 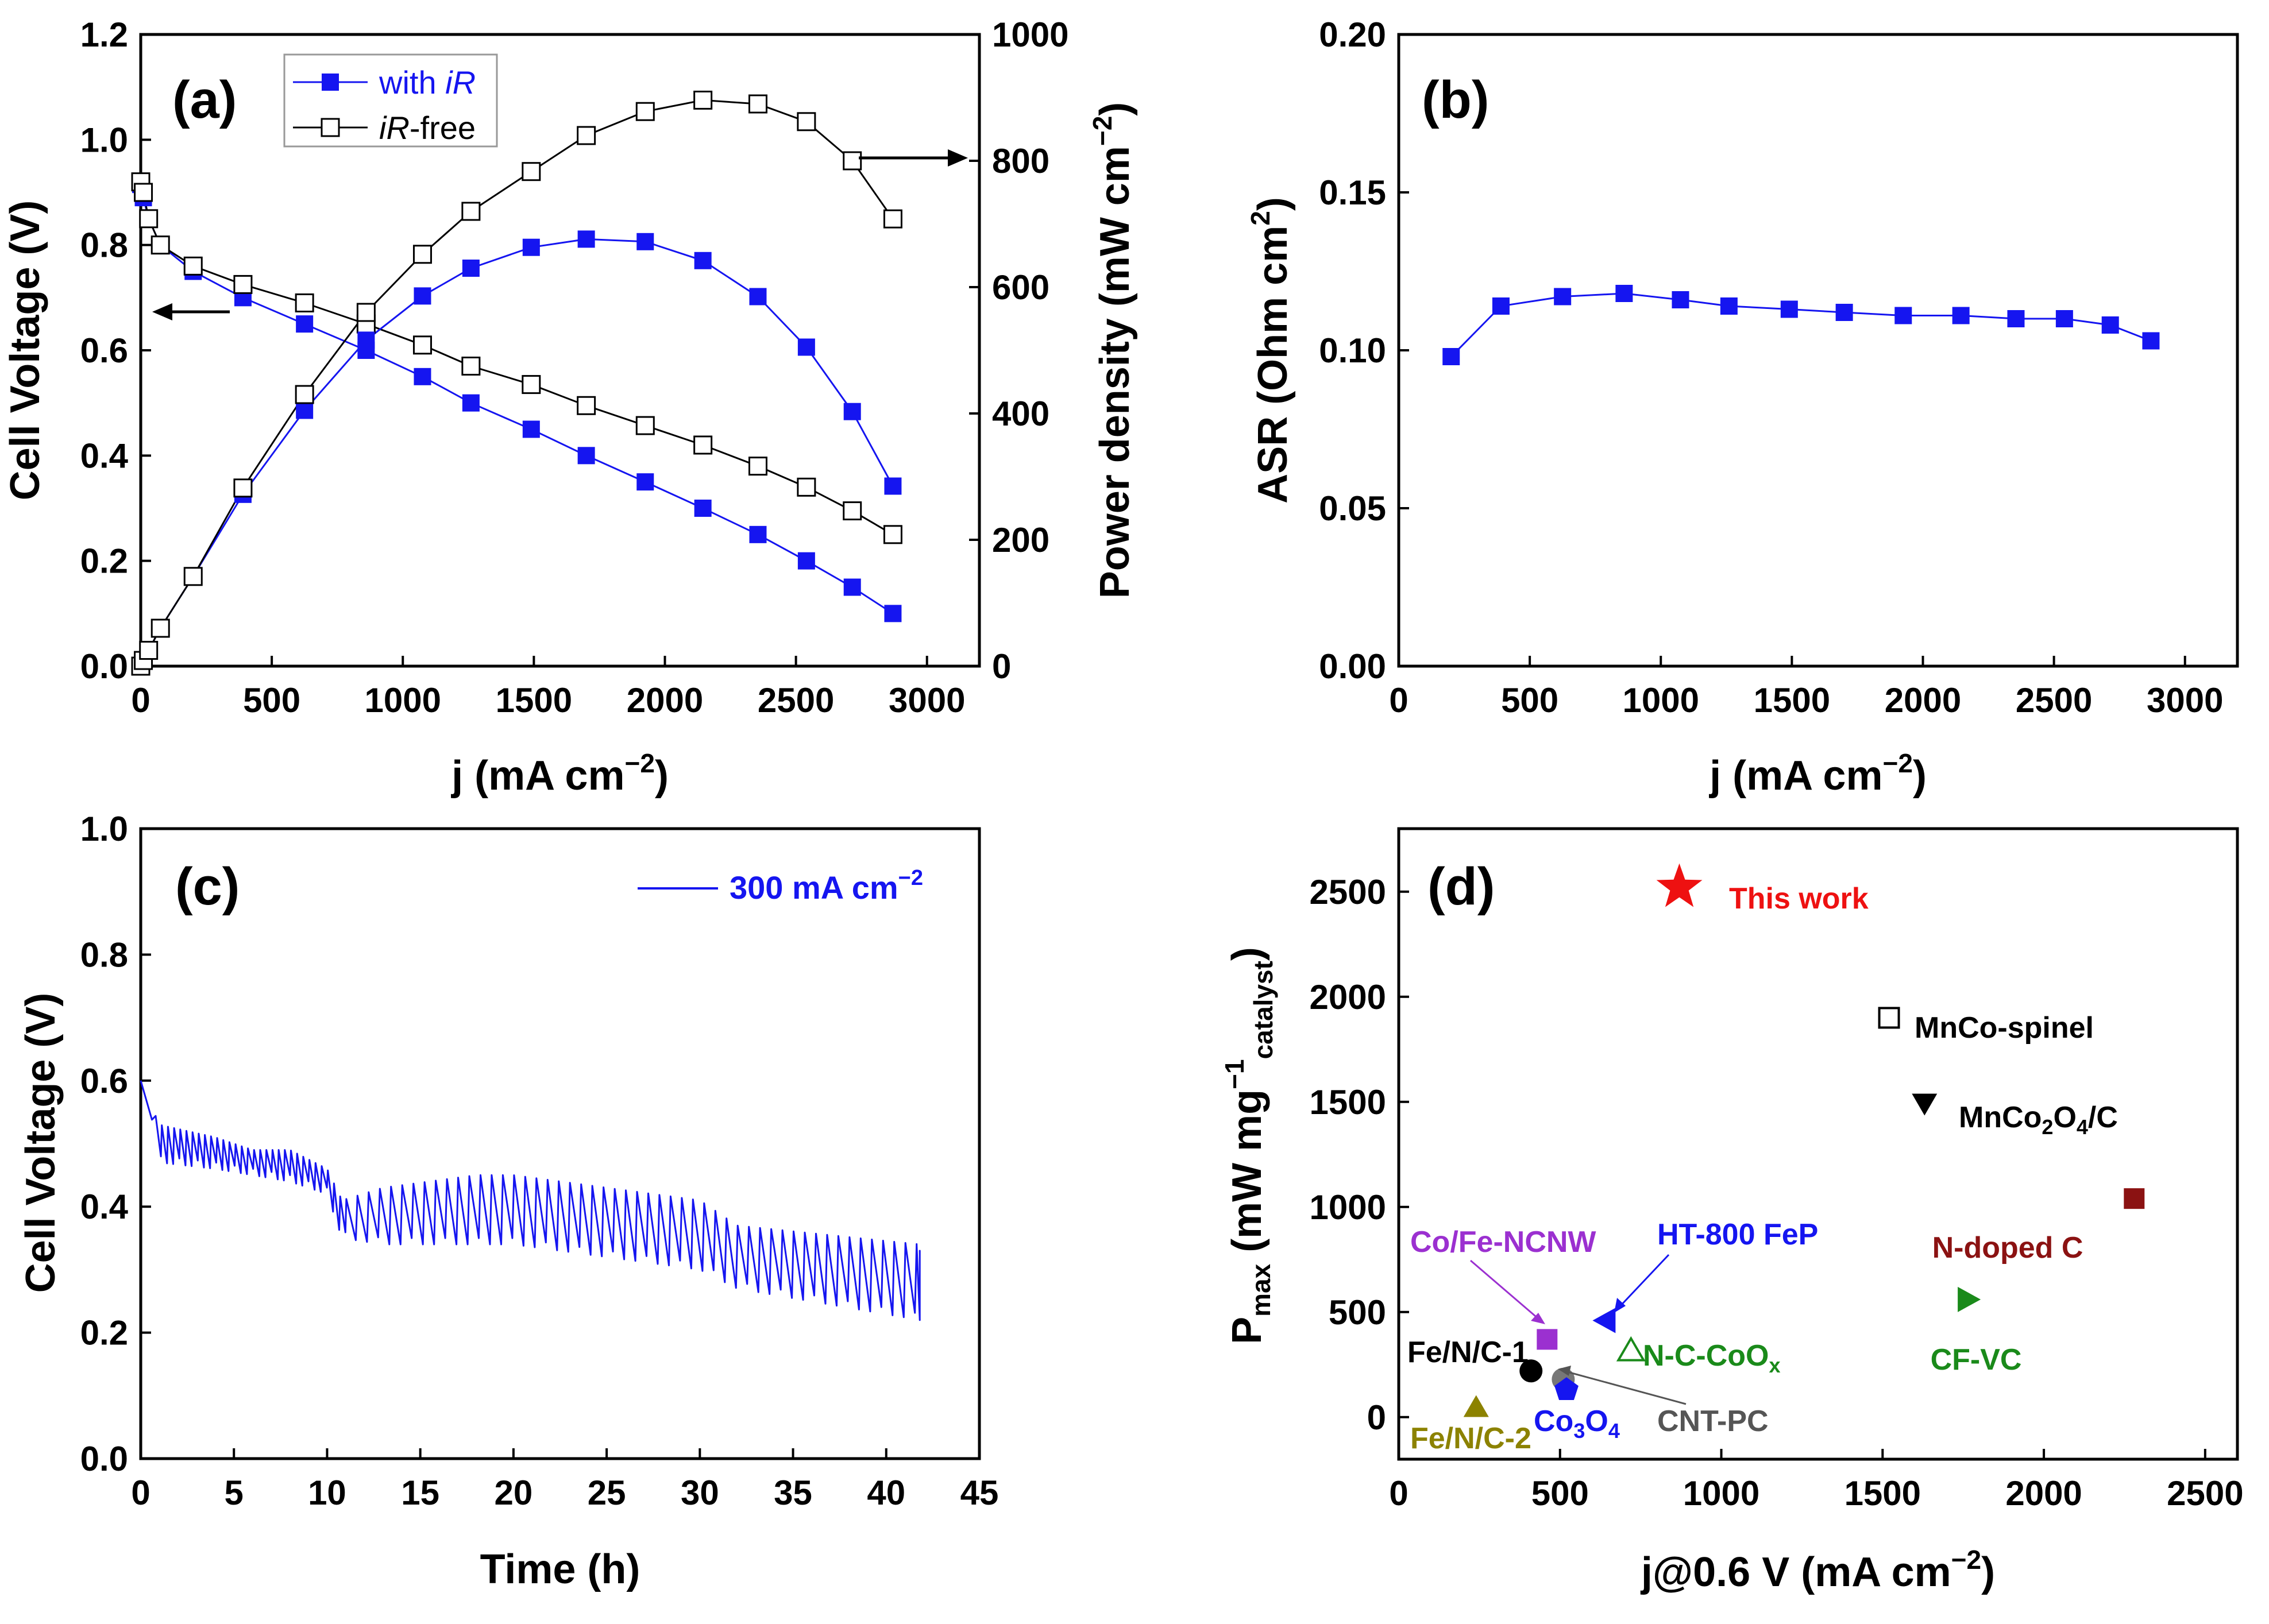 I want to click on x-tick-label: 1500, so click(x=534, y=700).